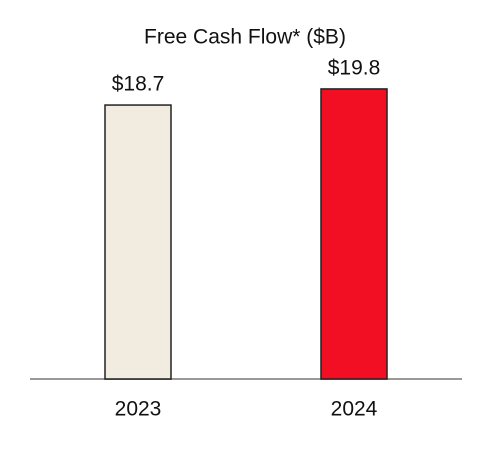 The image size is (490, 450). Describe the element at coordinates (354, 409) in the screenshot. I see `x-tick-label: 2024` at that location.